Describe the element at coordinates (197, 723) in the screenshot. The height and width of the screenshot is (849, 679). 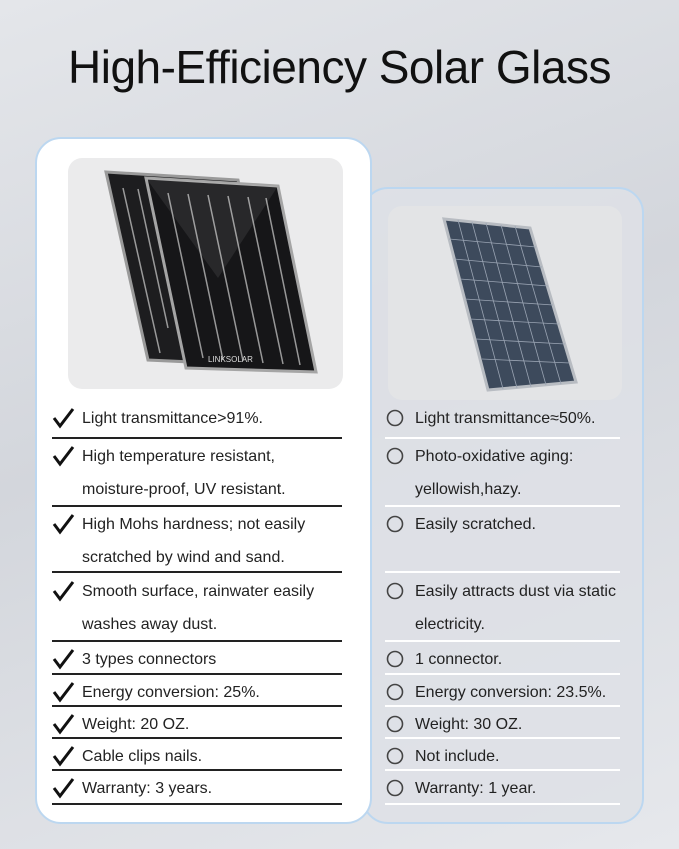
I see `feature-row: Weight: 20 OZ.` at that location.